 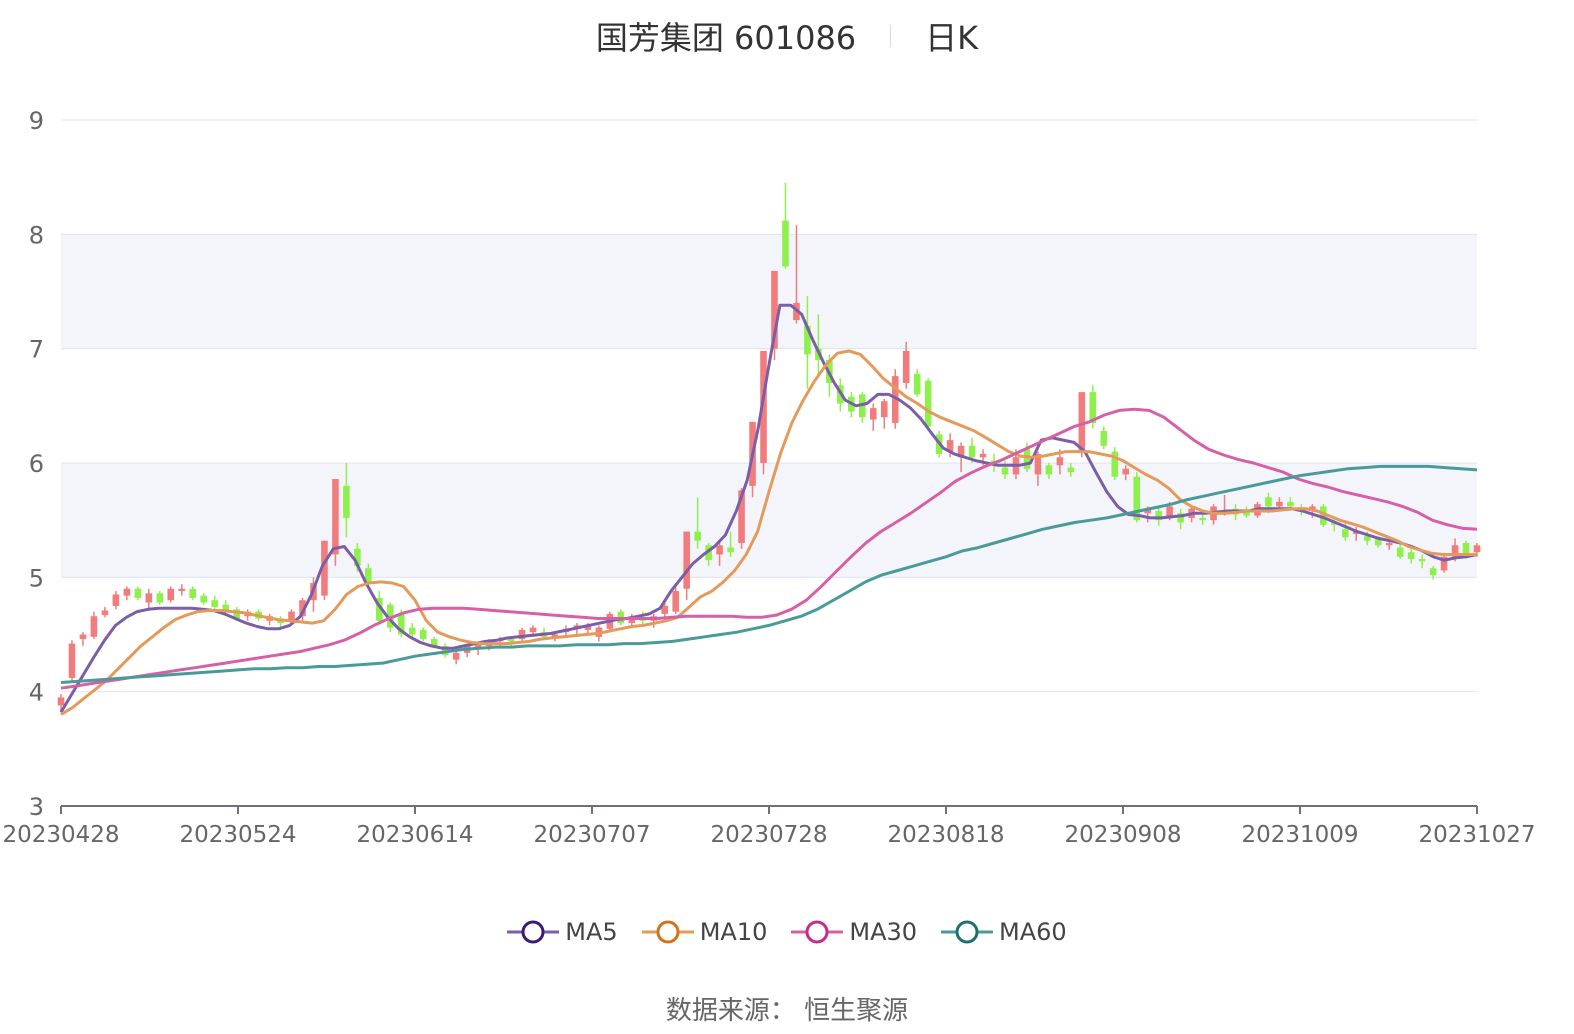 I want to click on y-tick-label: 9, so click(x=36, y=121).